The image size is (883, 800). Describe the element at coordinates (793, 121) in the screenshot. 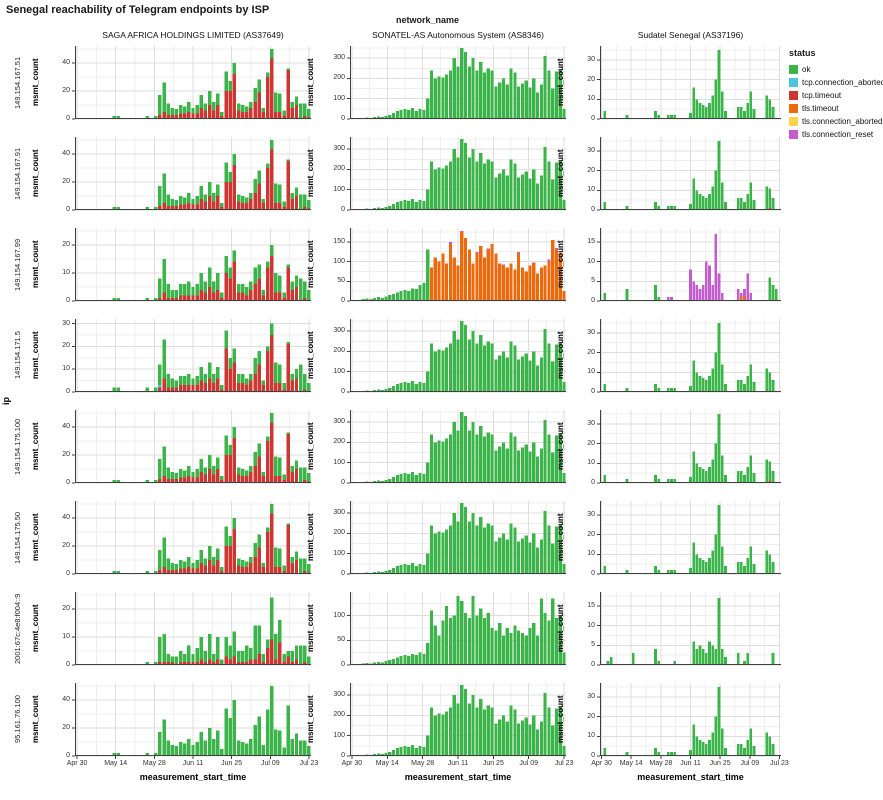

I see `legend-swatch-icon` at that location.